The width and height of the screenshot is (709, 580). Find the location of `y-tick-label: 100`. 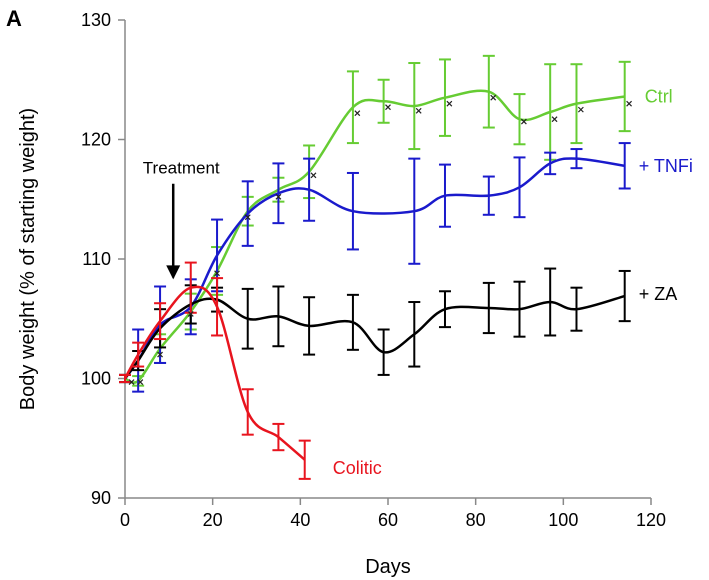

y-tick-label: 100 is located at coordinates (96, 379).